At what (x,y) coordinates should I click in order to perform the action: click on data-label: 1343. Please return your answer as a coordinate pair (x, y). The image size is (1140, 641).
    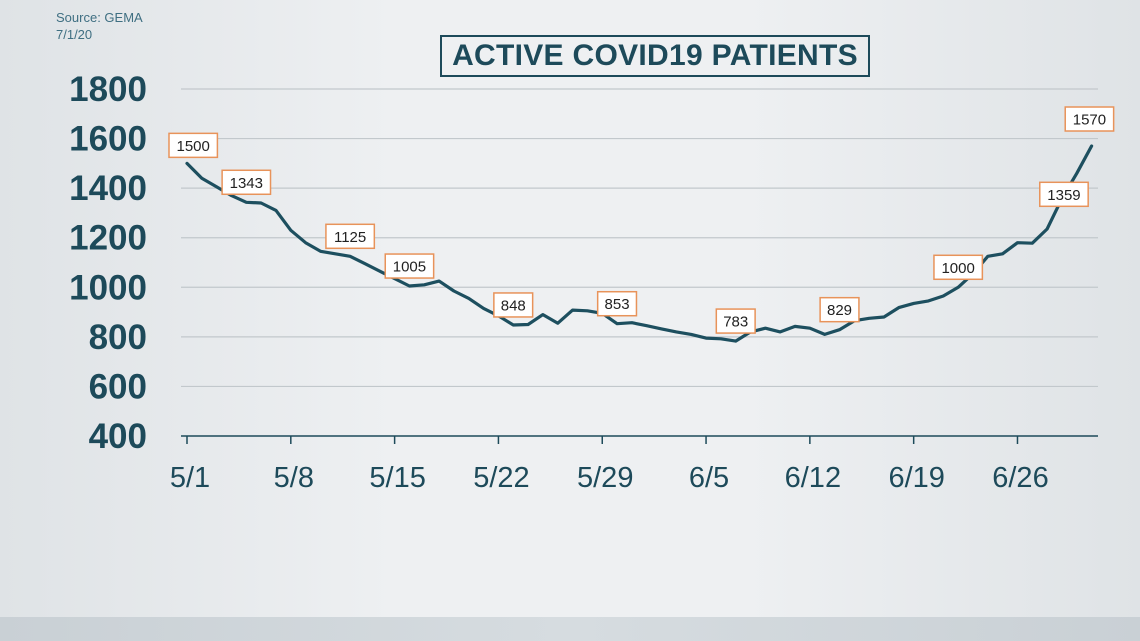
    Looking at the image, I should click on (246, 182).